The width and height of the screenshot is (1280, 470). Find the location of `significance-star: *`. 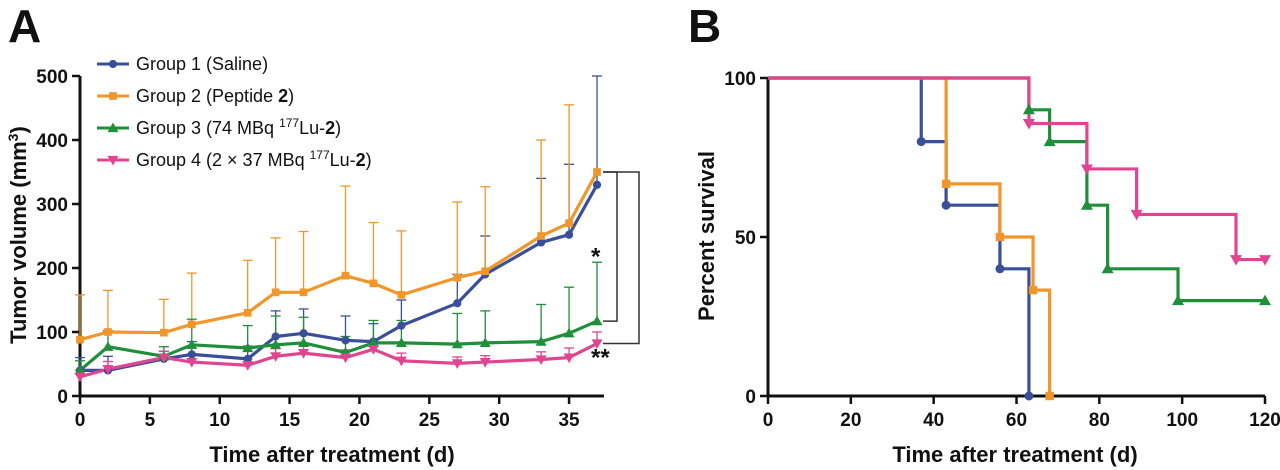

significance-star: * is located at coordinates (596, 257).